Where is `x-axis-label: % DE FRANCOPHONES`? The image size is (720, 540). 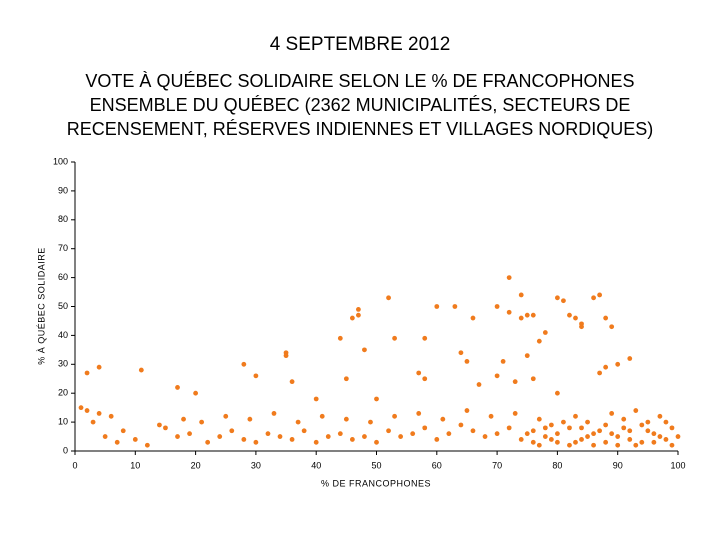 x-axis-label: % DE FRANCOPHONES is located at coordinates (376, 483).